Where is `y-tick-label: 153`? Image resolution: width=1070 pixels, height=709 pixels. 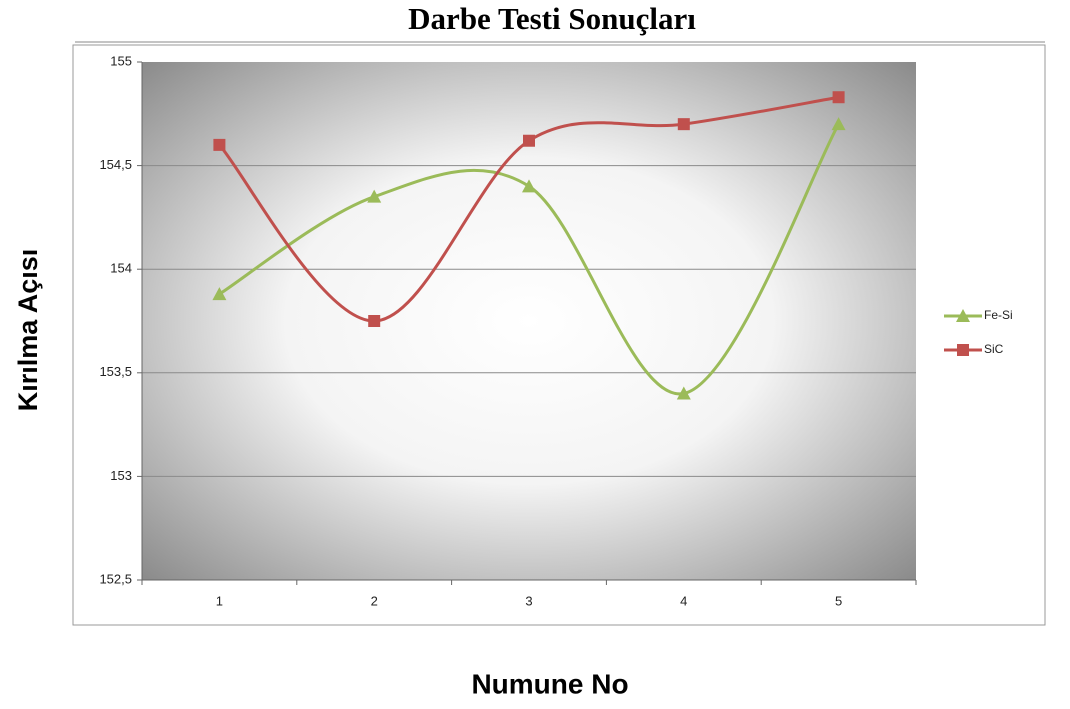
y-tick-label: 153 is located at coordinates (121, 475).